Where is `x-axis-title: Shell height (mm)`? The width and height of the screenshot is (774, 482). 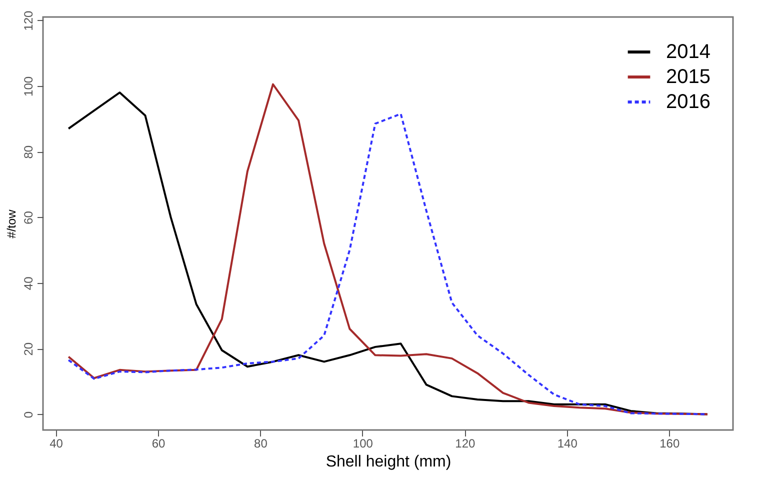 x-axis-title: Shell height (mm) is located at coordinates (389, 462).